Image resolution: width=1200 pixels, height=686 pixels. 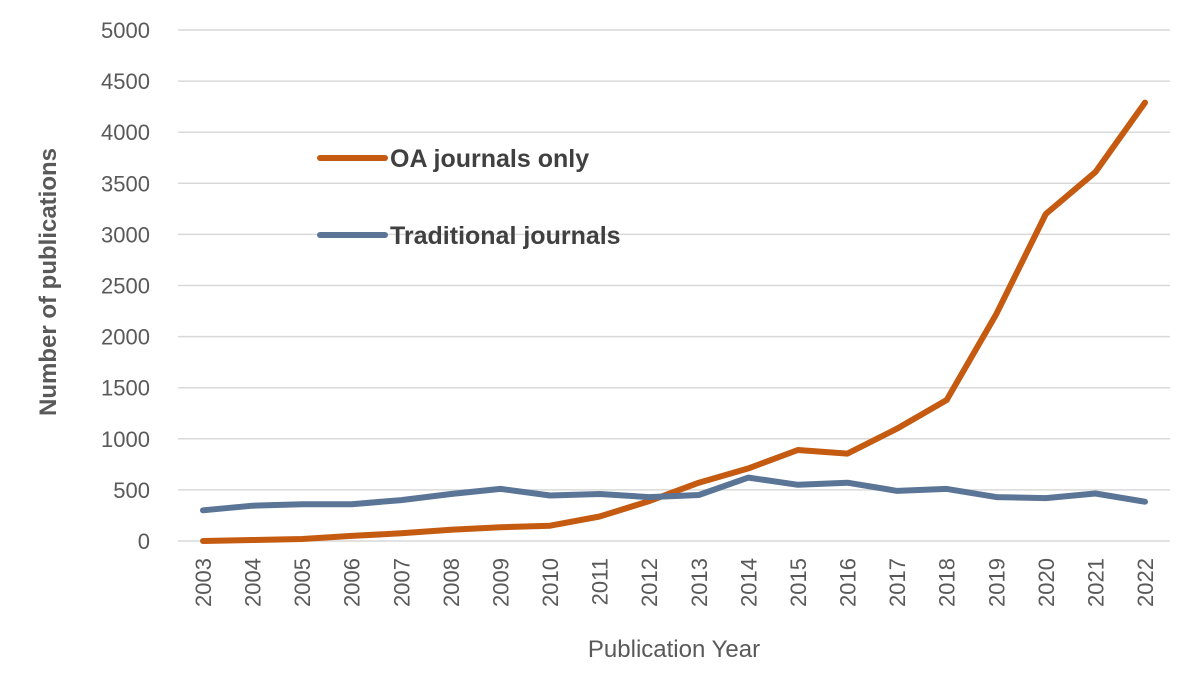 I want to click on y-tick-label-1500: 1500, so click(x=125, y=388).